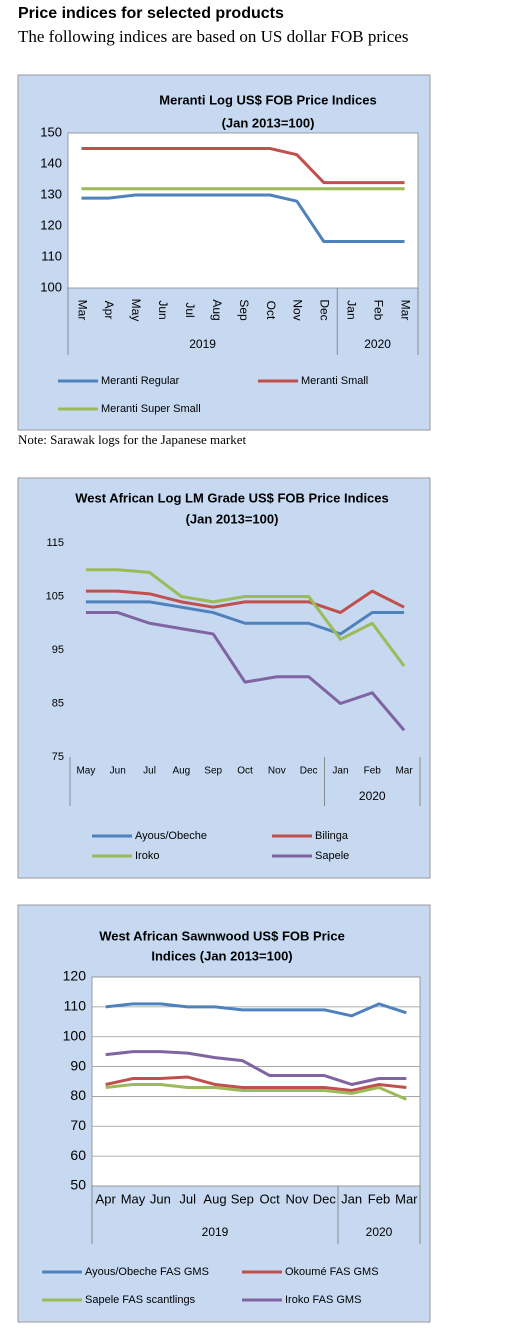  Describe the element at coordinates (171, 836) in the screenshot. I see `legend-label: Ayous/Obeche` at that location.